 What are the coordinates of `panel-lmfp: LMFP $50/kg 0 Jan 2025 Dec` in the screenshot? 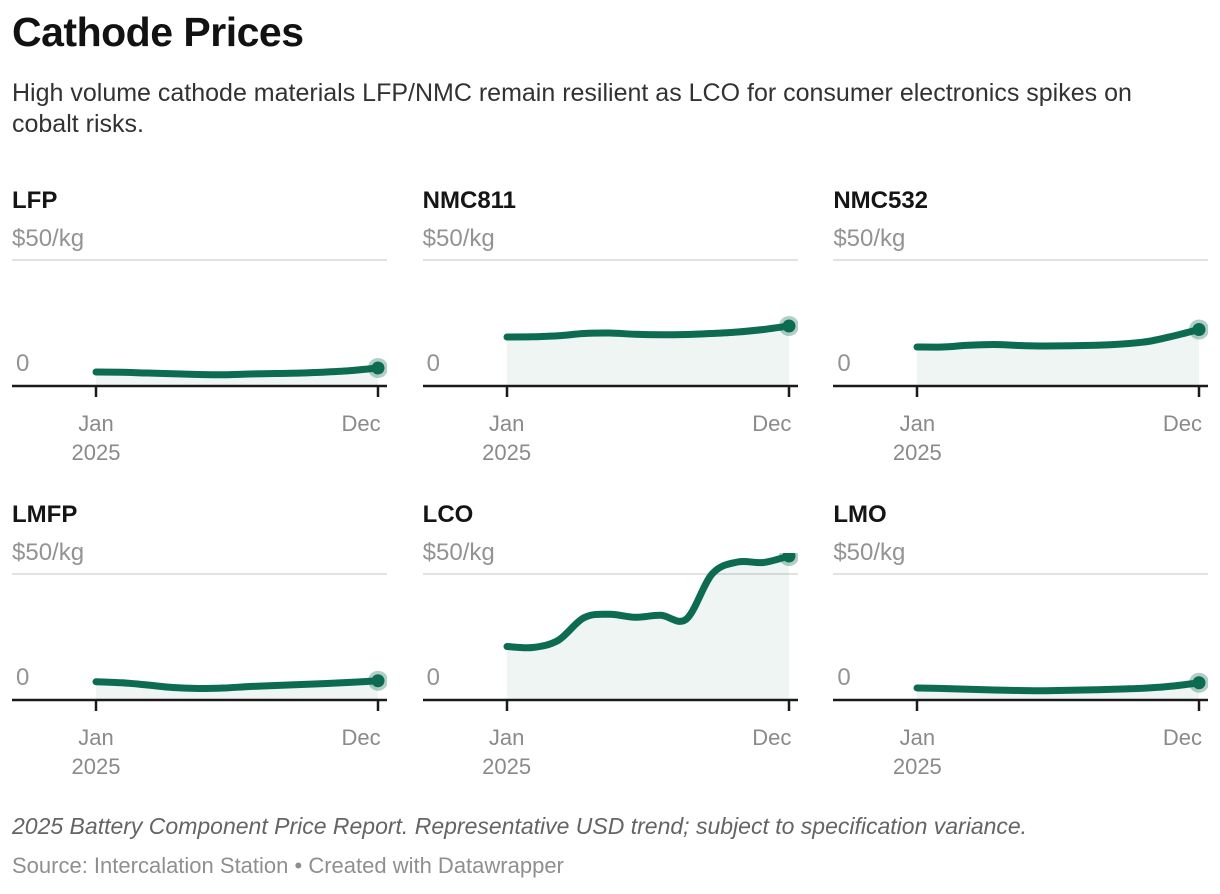 It's located at (199, 640).